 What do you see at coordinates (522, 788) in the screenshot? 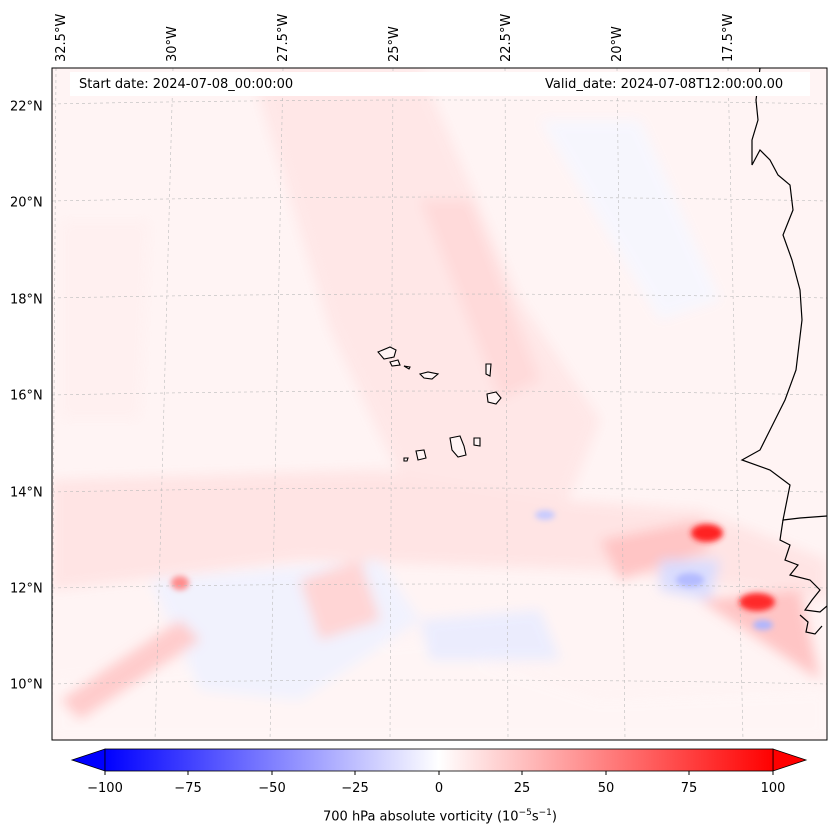
I see `colorbar-tick-label: 25` at bounding box center [522, 788].